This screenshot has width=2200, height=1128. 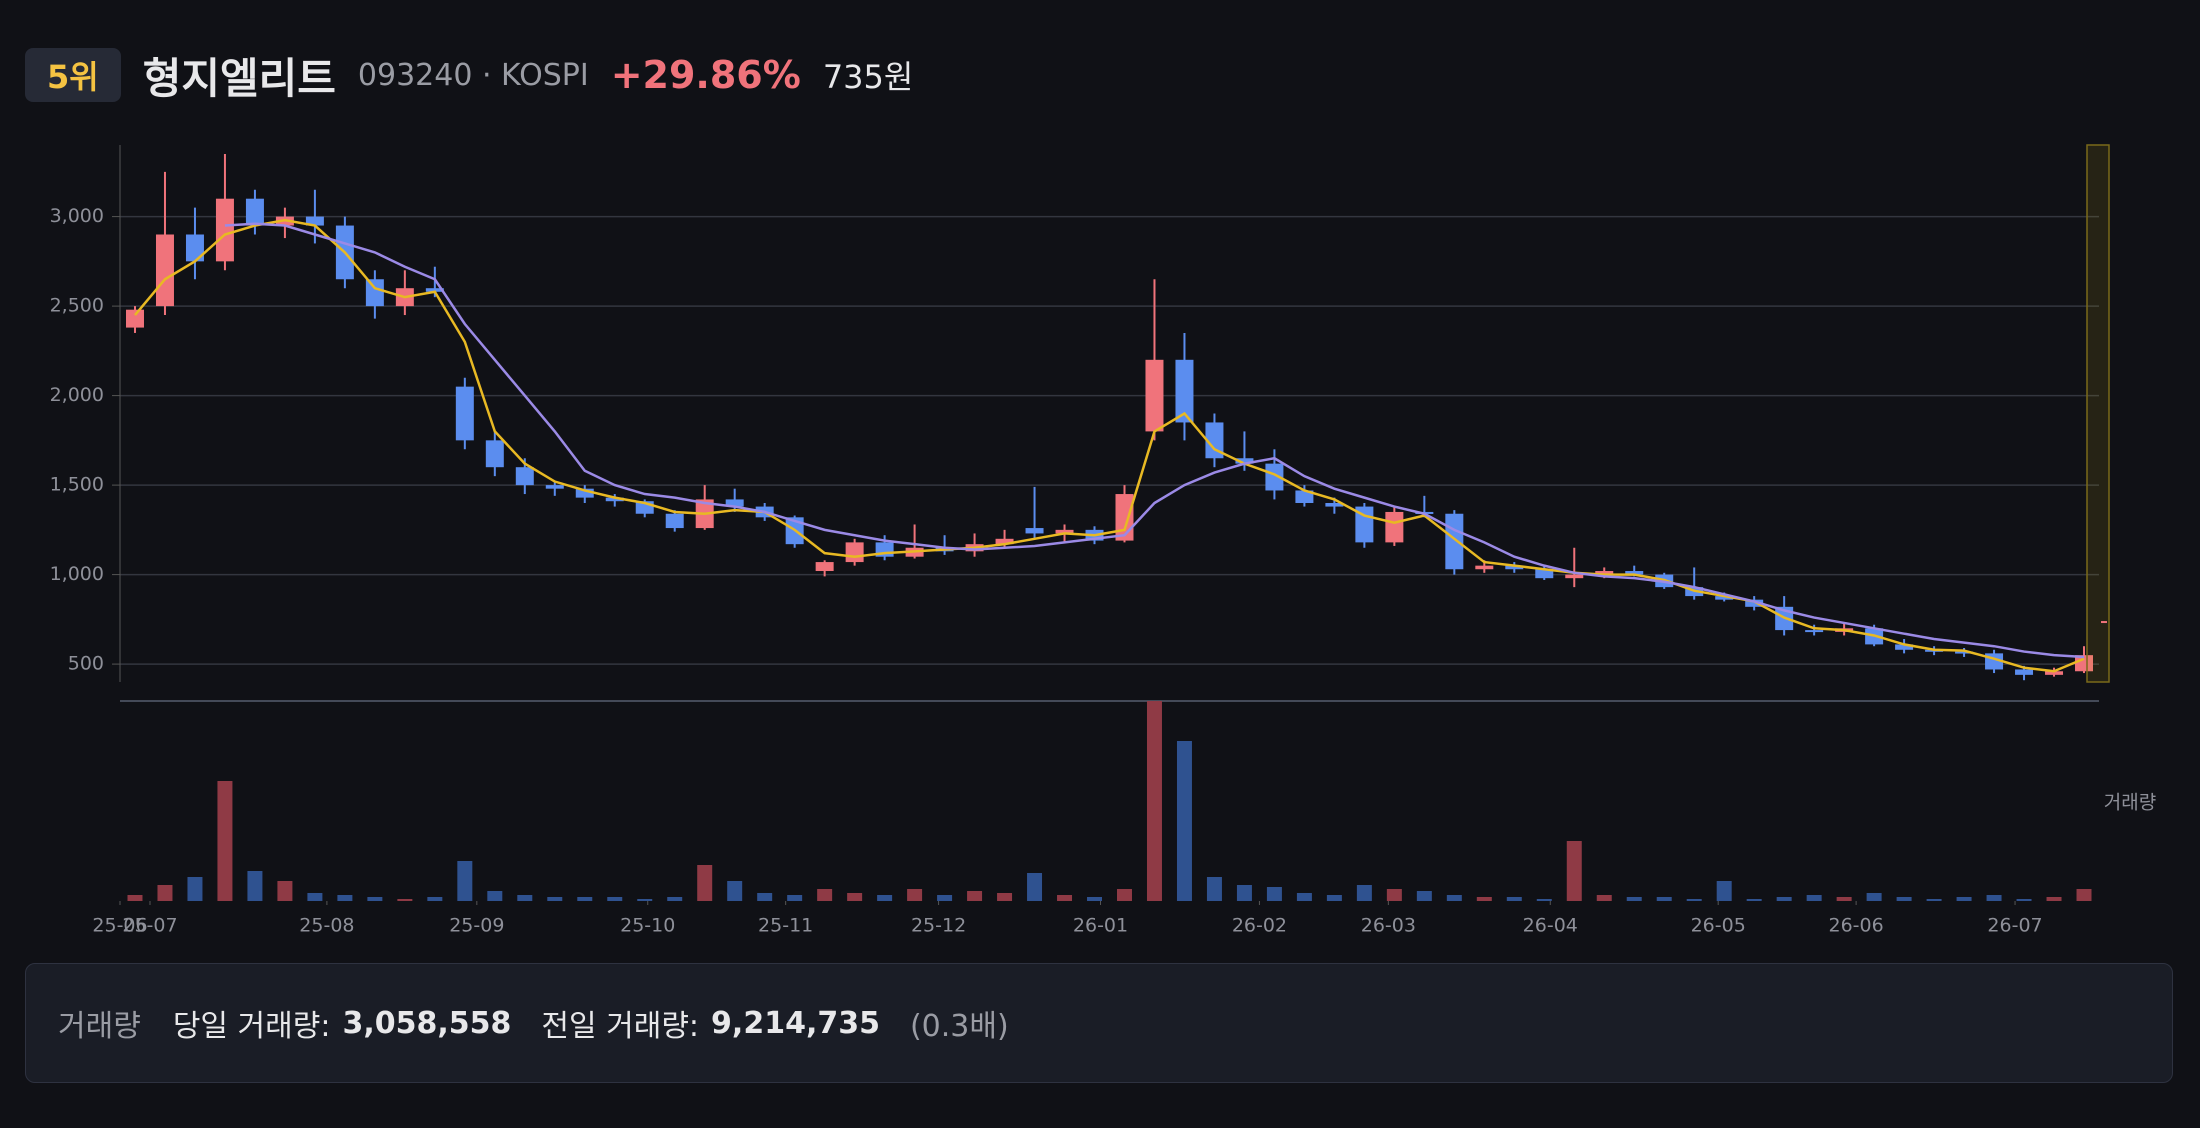 What do you see at coordinates (785, 926) in the screenshot?
I see `x-tick-label: 25-11` at bounding box center [785, 926].